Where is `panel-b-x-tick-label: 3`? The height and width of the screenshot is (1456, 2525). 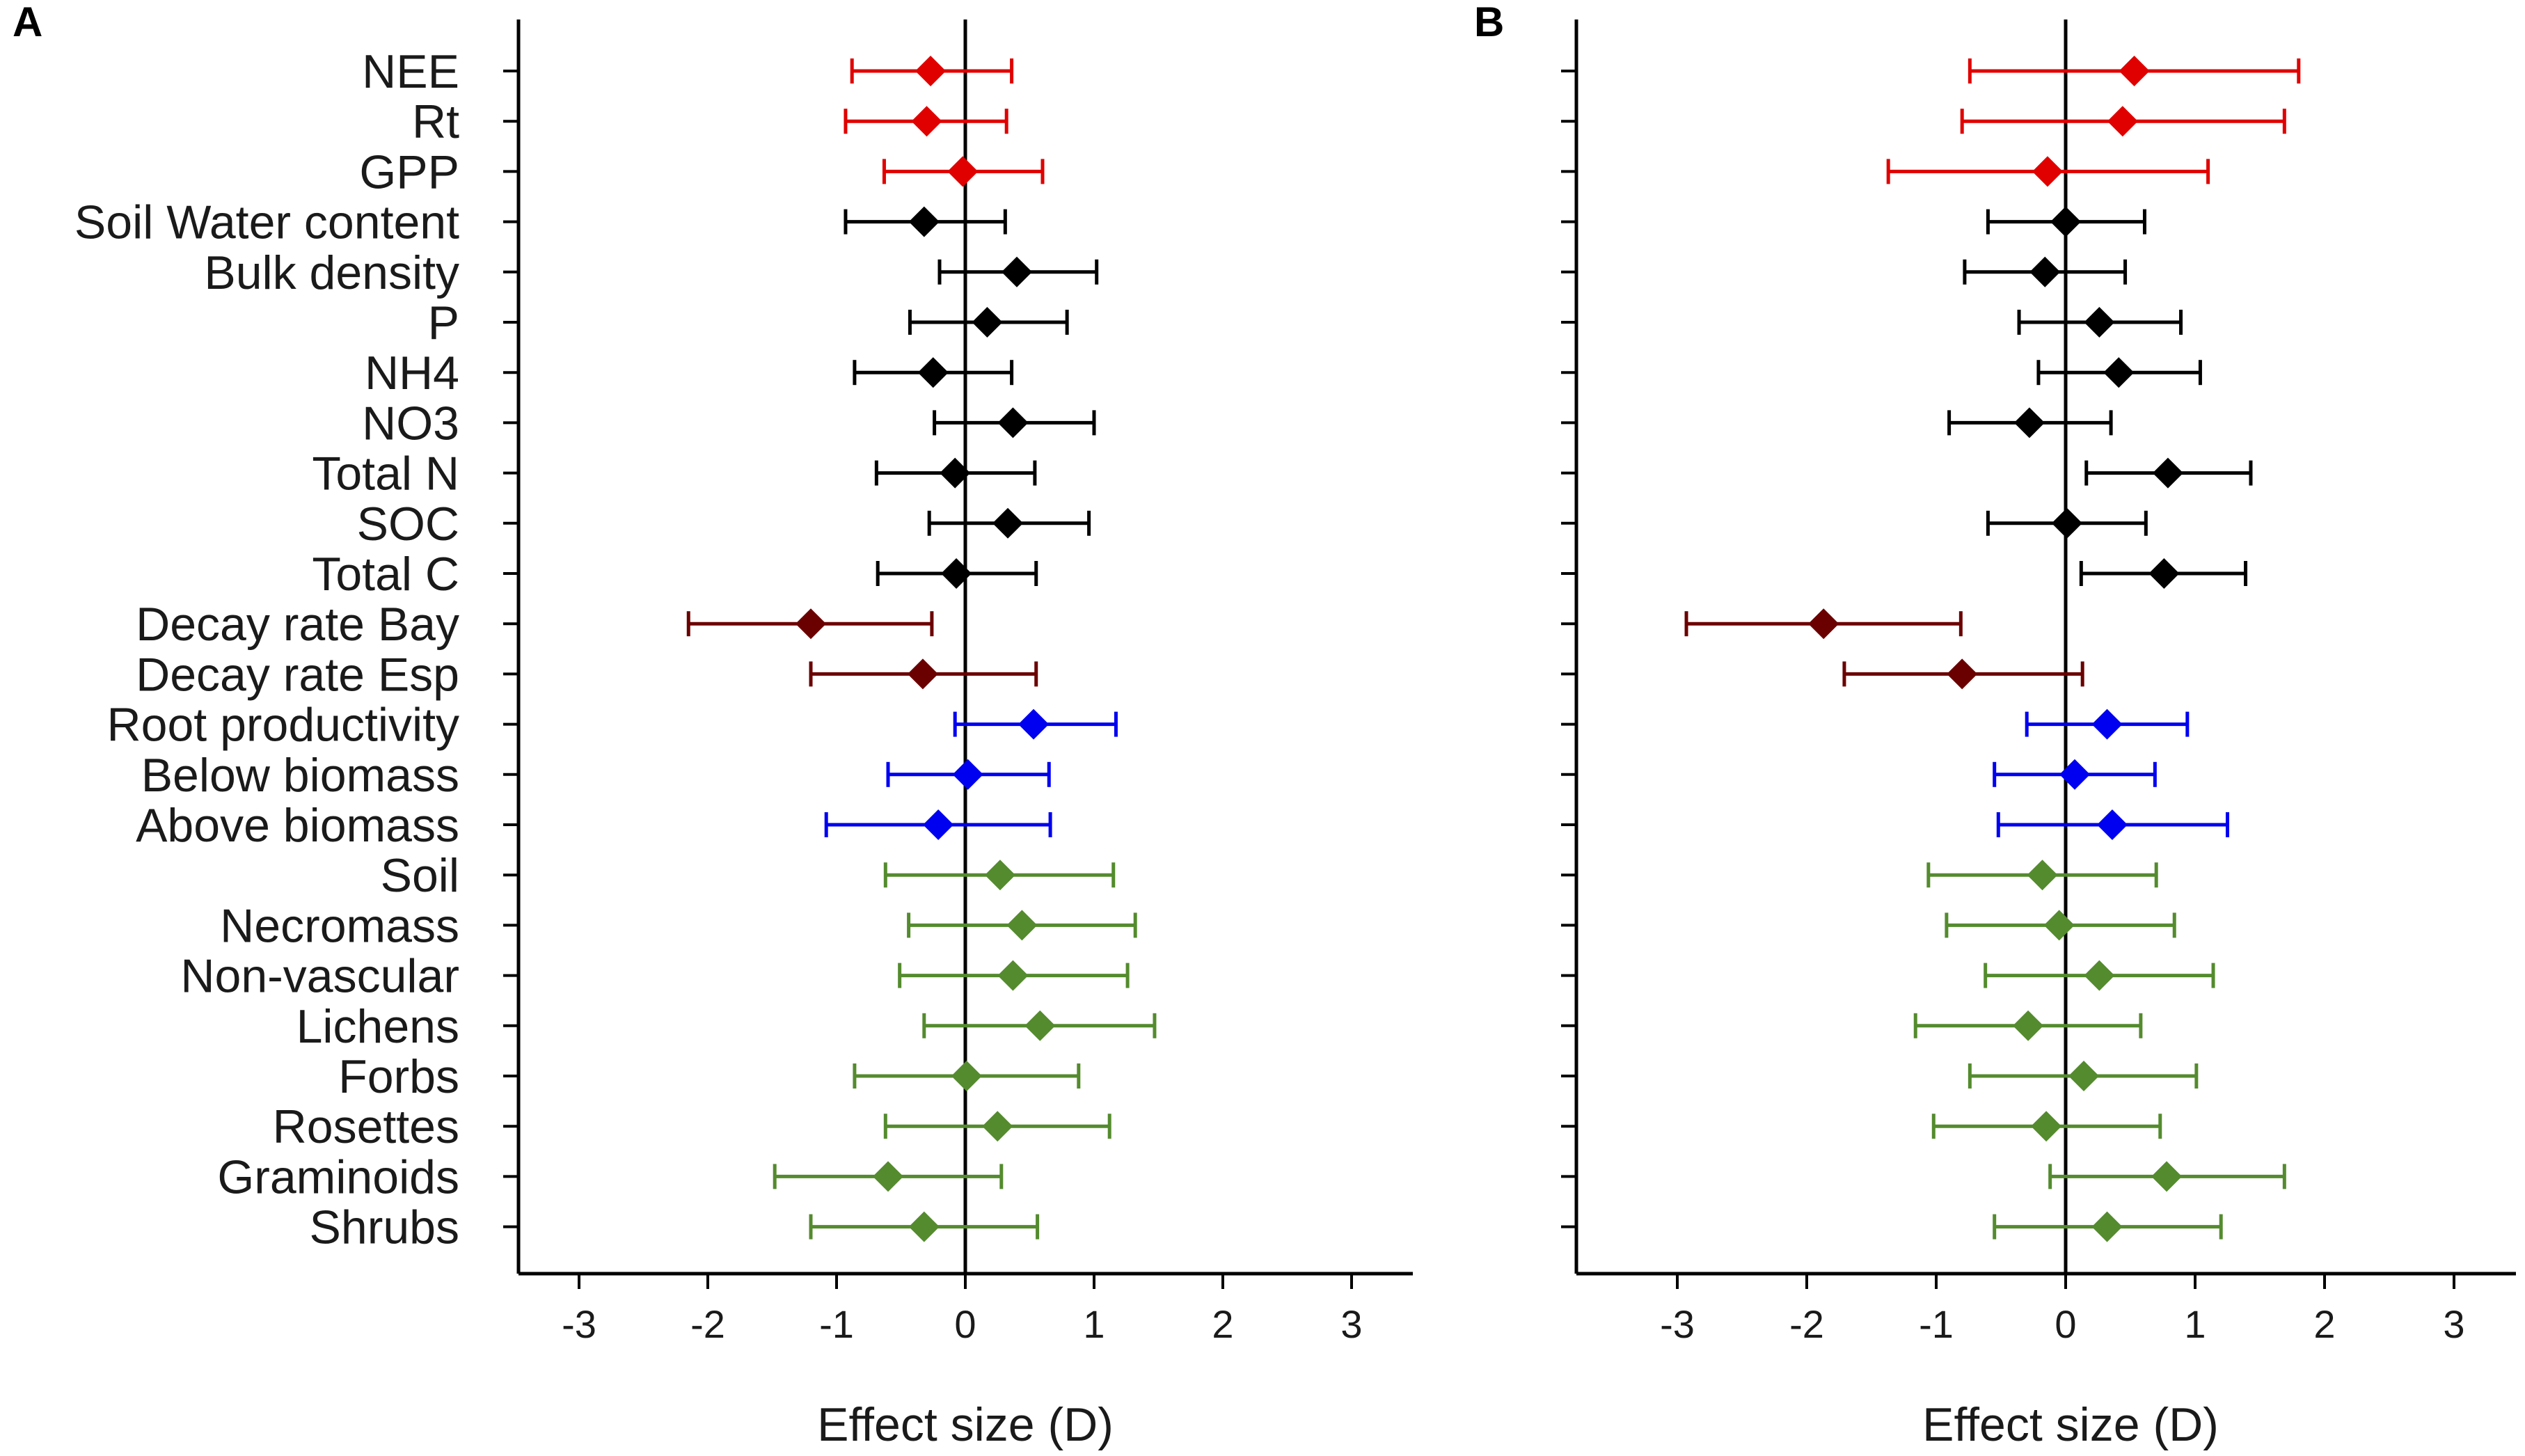
panel-b-x-tick-label: 3 is located at coordinates (2453, 1324).